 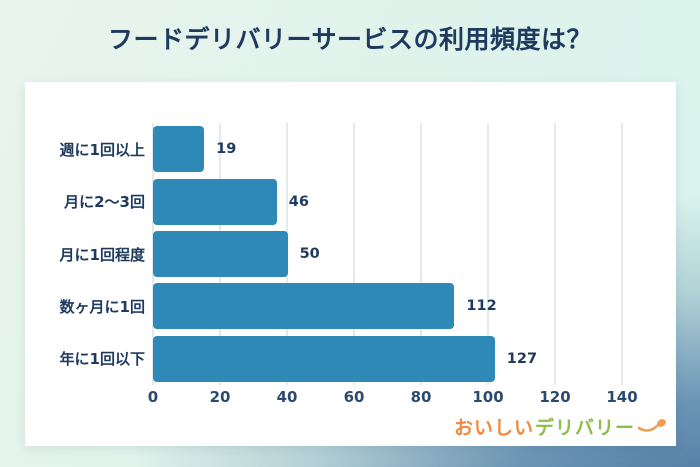 What do you see at coordinates (102, 149) in the screenshot?
I see `category-label: 週に1回以上` at bounding box center [102, 149].